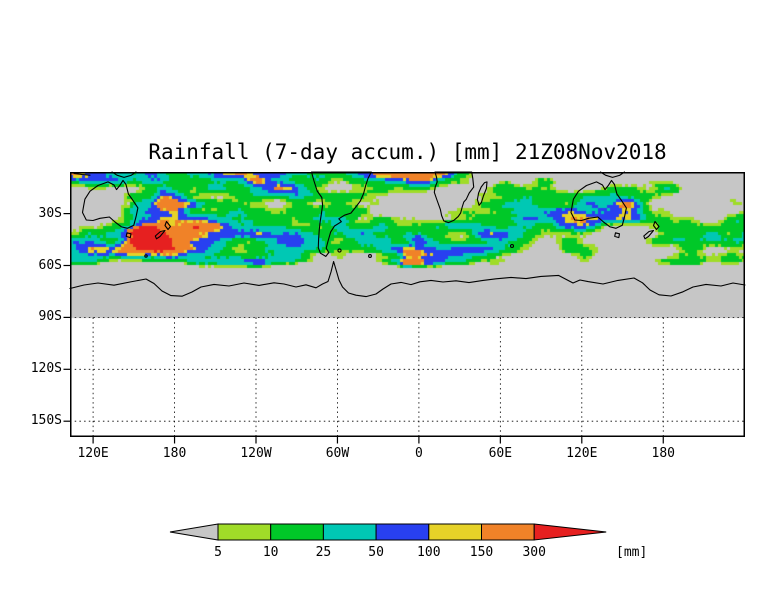  What do you see at coordinates (50, 317) in the screenshot?
I see `y-tick-label: 90S` at bounding box center [50, 317].